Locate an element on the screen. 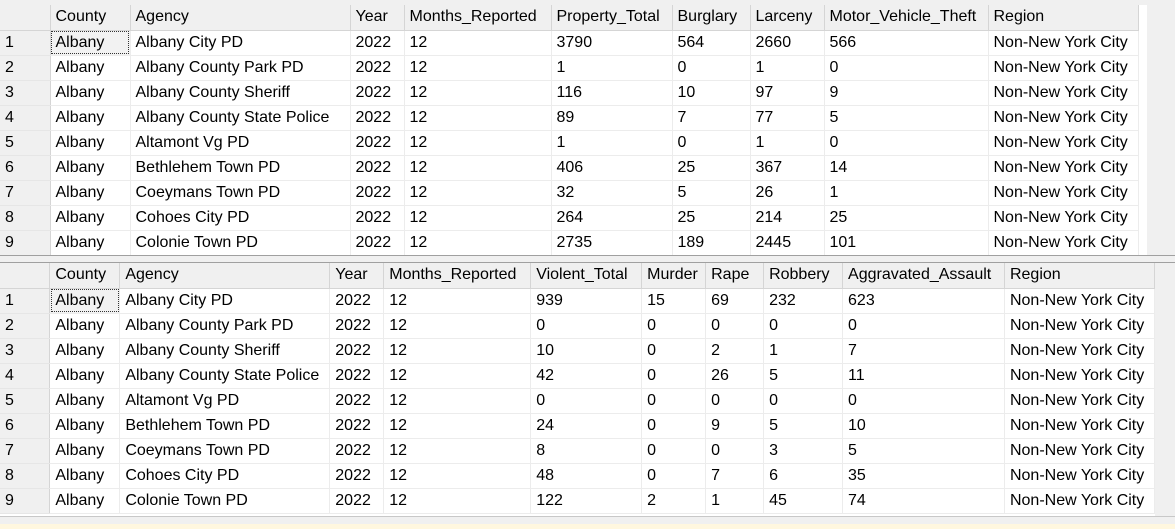 The width and height of the screenshot is (1175, 529). cell-property-total: 116 is located at coordinates (612, 93).